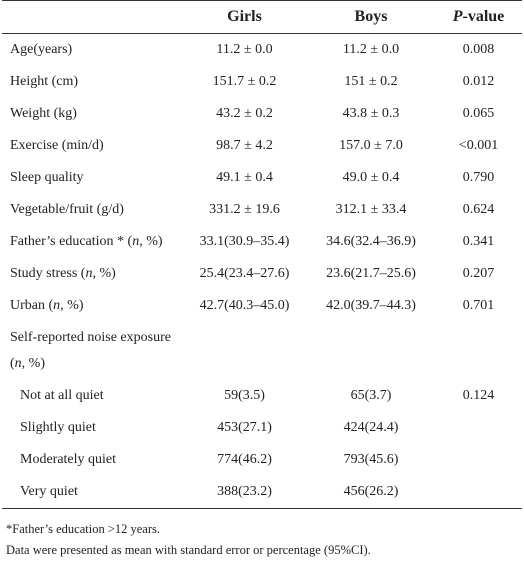 This screenshot has width=524, height=566. I want to click on value-cell: 331.2 ± 19.6, so click(244, 209).